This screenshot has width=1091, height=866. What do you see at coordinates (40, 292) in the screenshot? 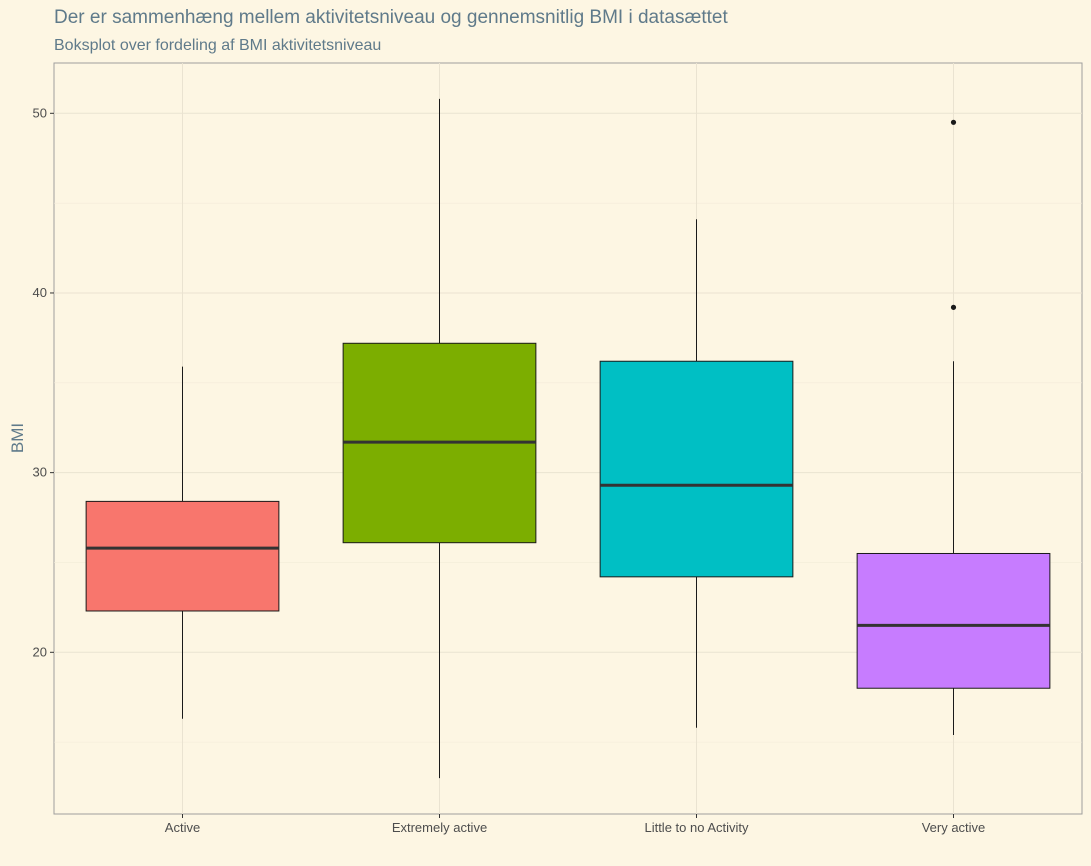
I see `y-tick-label: 40` at bounding box center [40, 292].